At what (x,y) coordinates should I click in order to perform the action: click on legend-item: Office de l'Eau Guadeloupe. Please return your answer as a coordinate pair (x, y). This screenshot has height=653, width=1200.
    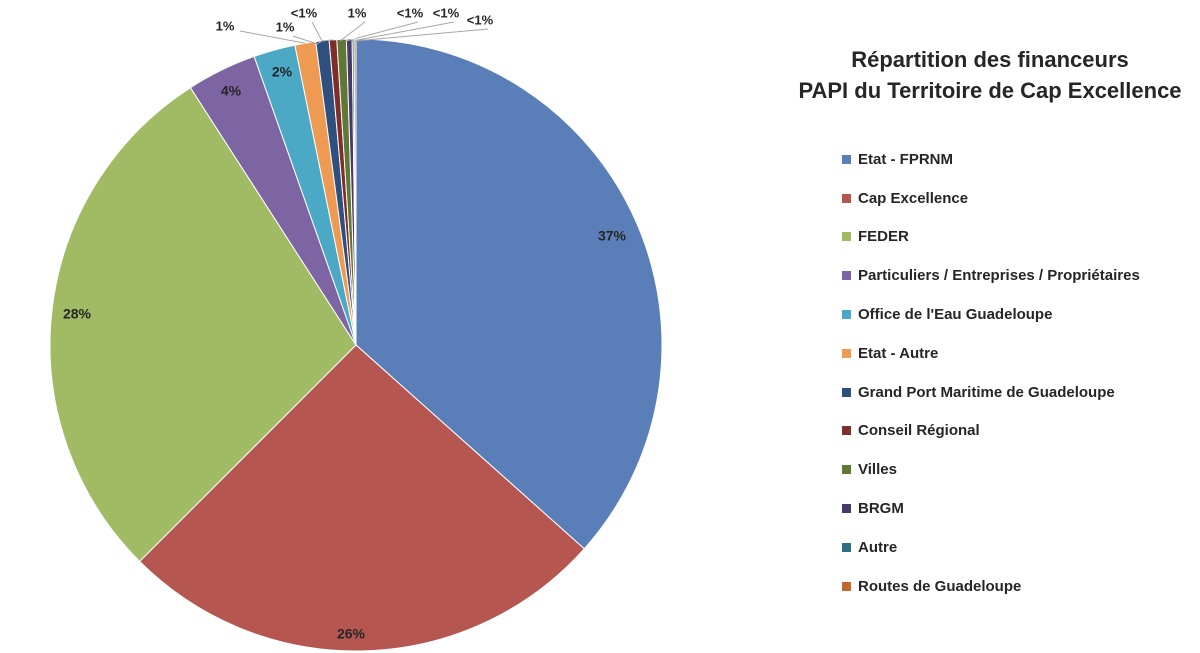
    Looking at the image, I should click on (991, 314).